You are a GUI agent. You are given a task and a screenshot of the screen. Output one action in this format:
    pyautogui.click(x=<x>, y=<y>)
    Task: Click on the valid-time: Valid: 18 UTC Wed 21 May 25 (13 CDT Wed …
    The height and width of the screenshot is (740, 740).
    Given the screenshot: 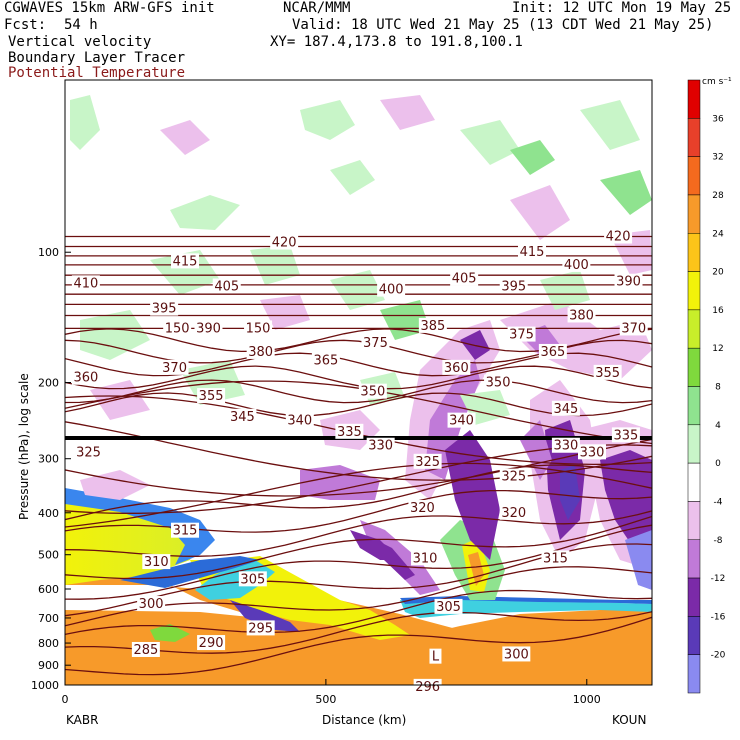 What is the action you would take?
    pyautogui.click(x=503, y=25)
    